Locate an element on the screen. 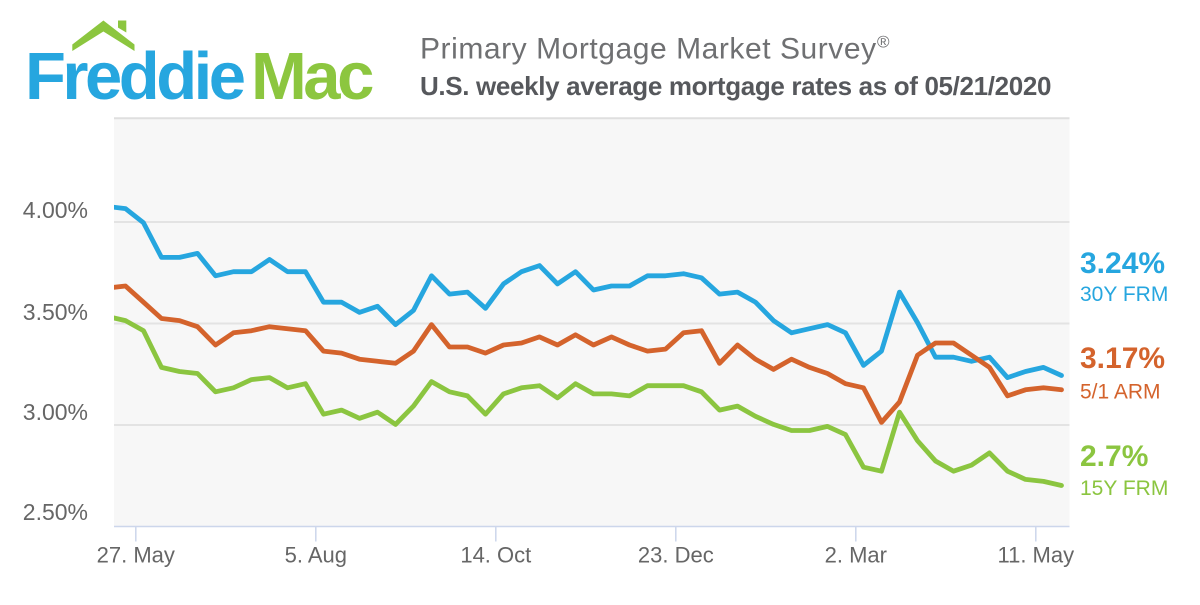 Image resolution: width=1200 pixels, height=605 pixels. svg-text: 2.7% is located at coordinates (1114, 456).